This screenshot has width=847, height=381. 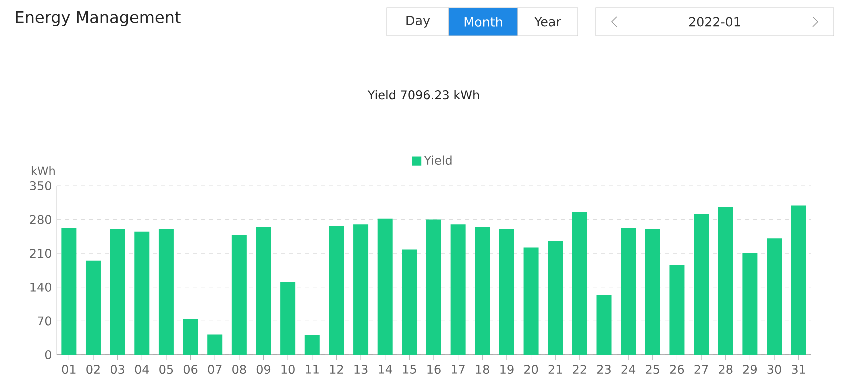 What do you see at coordinates (98, 18) in the screenshot?
I see `chart-title: Energy Management` at bounding box center [98, 18].